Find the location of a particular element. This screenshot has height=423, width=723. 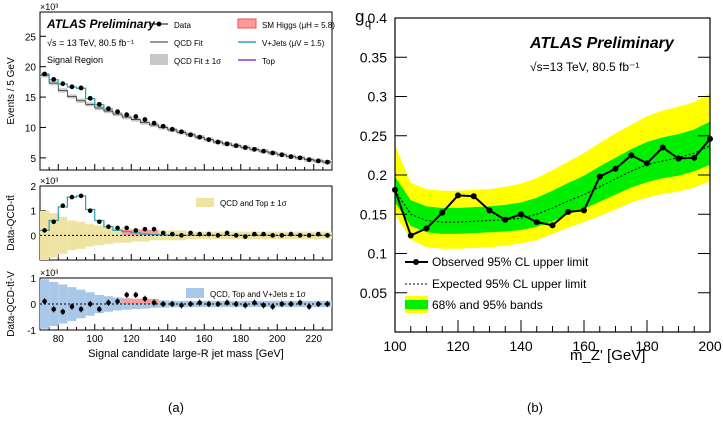

y-tick-label: 0.35 is located at coordinates (373, 57).